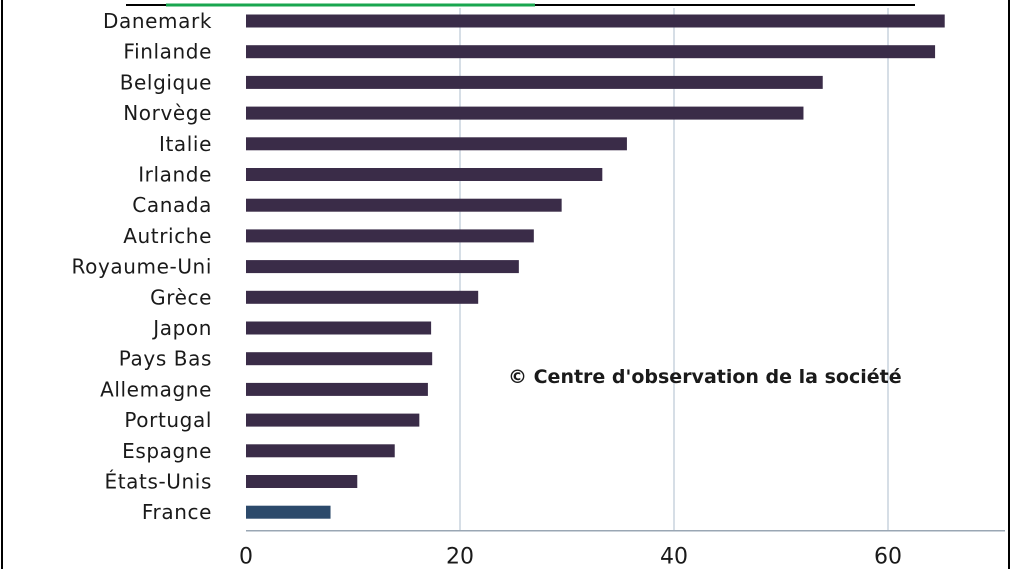 The image size is (1011, 569). Describe the element at coordinates (167, 451) in the screenshot. I see `category-label: Espagne` at that location.